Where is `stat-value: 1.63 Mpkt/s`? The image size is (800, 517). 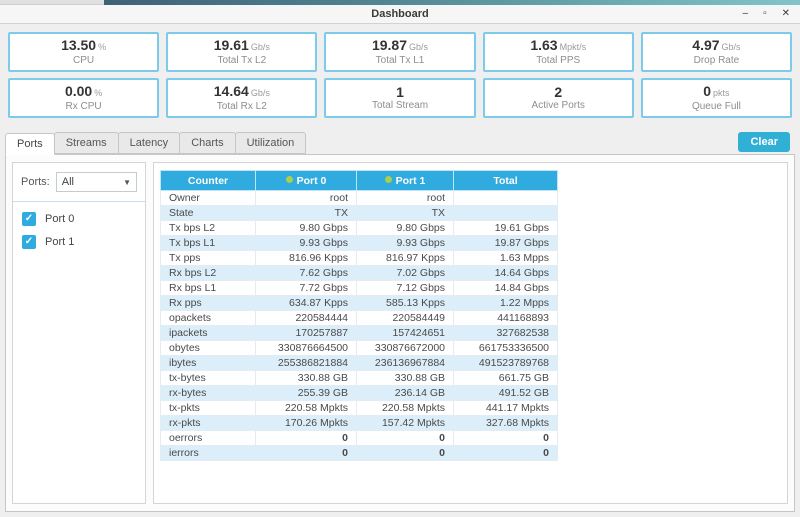 stat-value: 1.63 Mpkt/s is located at coordinates (558, 44).